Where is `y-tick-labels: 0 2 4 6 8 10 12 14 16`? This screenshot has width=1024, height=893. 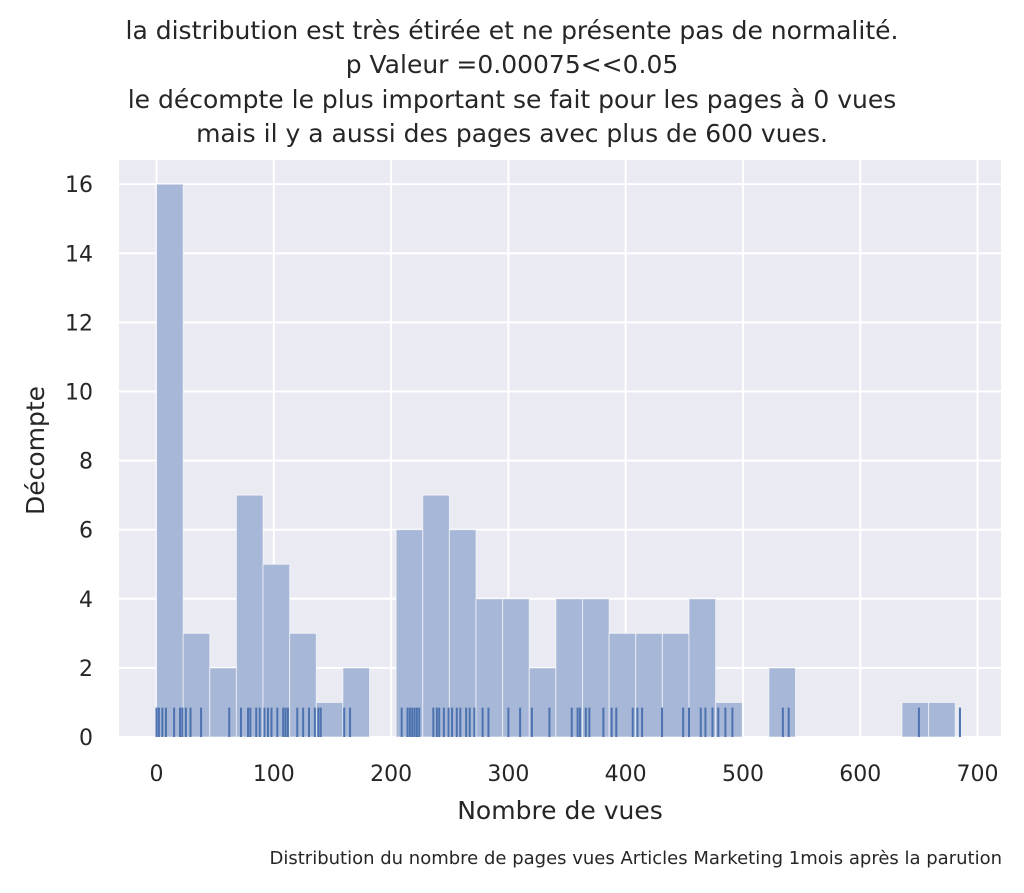
y-tick-labels: 0 2 4 6 8 10 12 14 16 is located at coordinates (79, 462).